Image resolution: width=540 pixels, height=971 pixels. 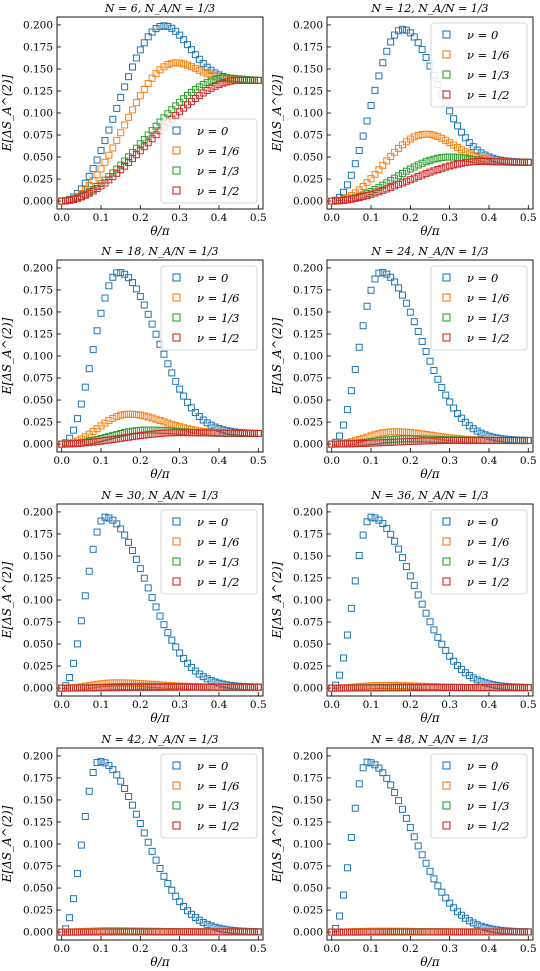 What do you see at coordinates (308, 401) in the screenshot?
I see `y-tick-label: 0.050` at bounding box center [308, 401].